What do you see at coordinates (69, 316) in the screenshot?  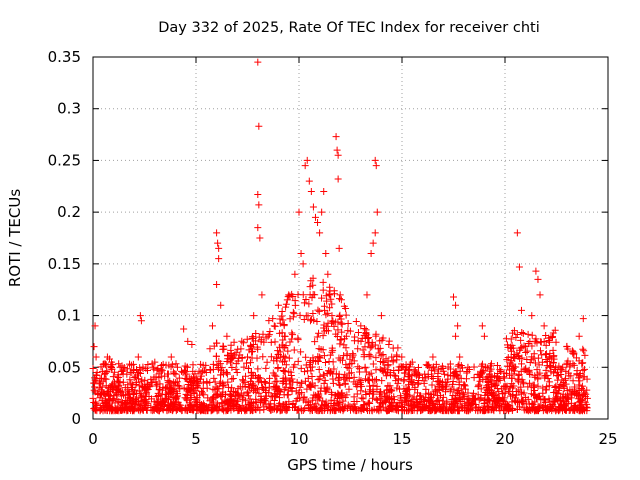 I see `y-tick-label: 0.1` at bounding box center [69, 316].